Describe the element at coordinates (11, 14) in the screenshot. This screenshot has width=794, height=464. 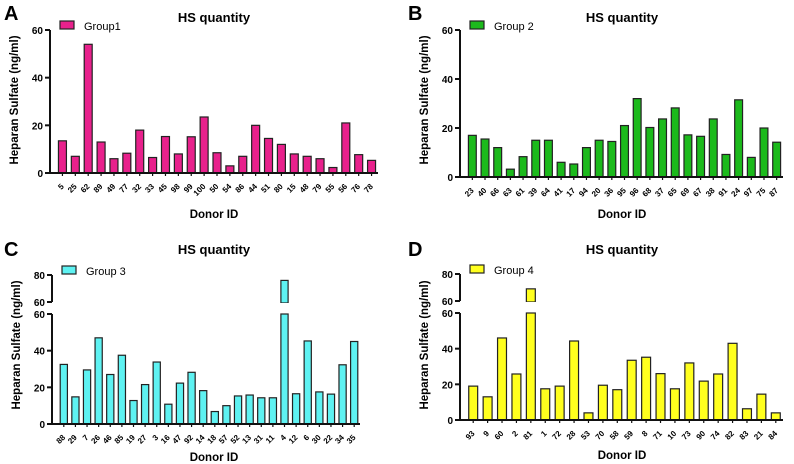
I see `panel-letter: A` at that location.